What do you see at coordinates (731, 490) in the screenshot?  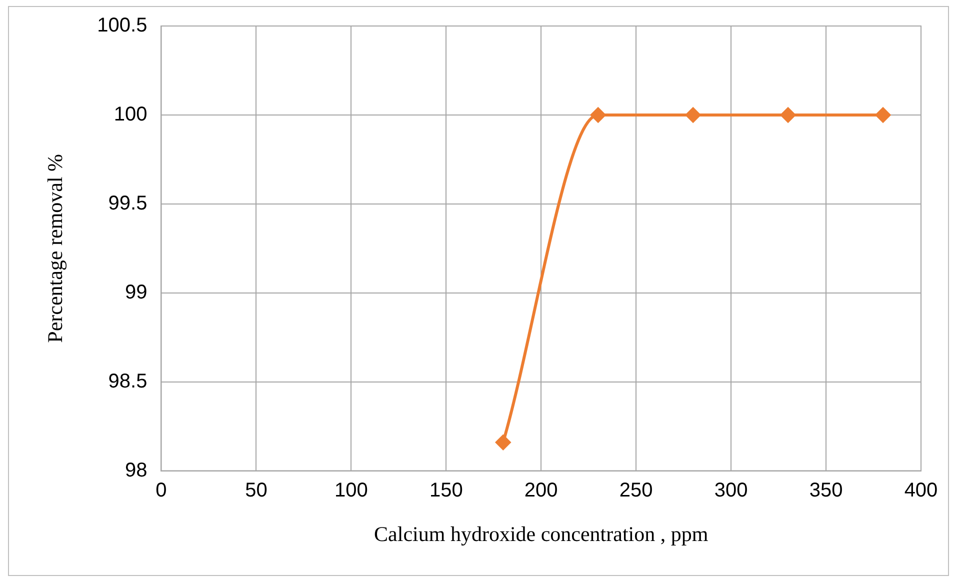 I see `x-tick-label: 300` at bounding box center [731, 490].